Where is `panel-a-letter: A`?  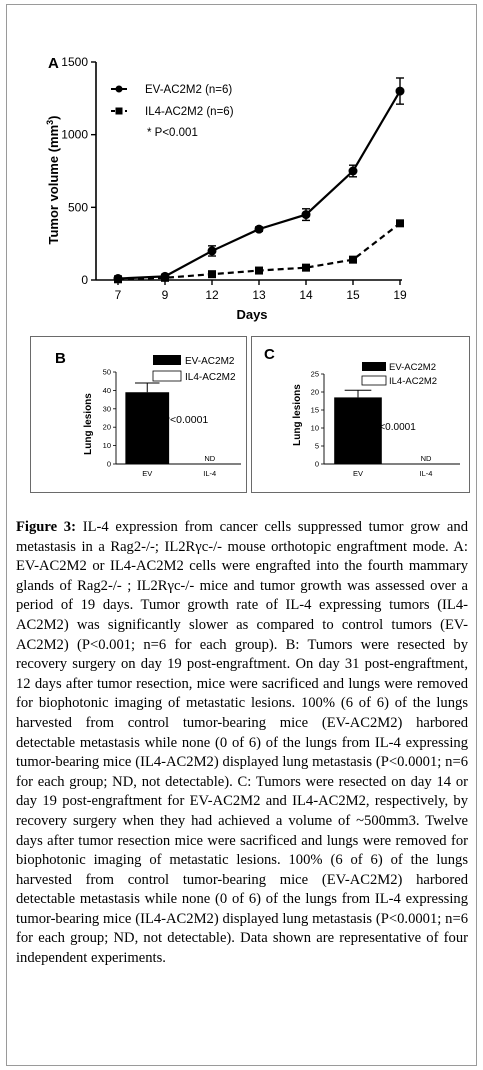 panel-a-letter: A is located at coordinates (53, 63).